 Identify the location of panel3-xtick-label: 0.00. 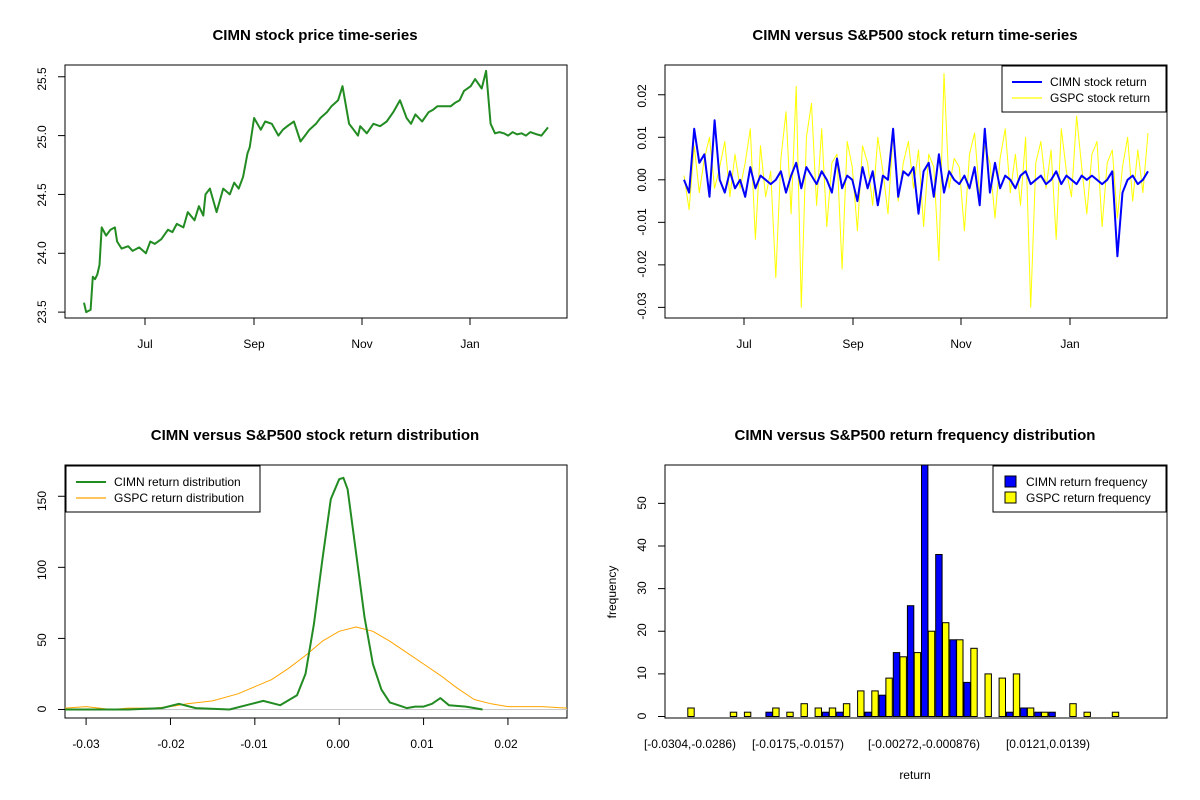
(338, 744).